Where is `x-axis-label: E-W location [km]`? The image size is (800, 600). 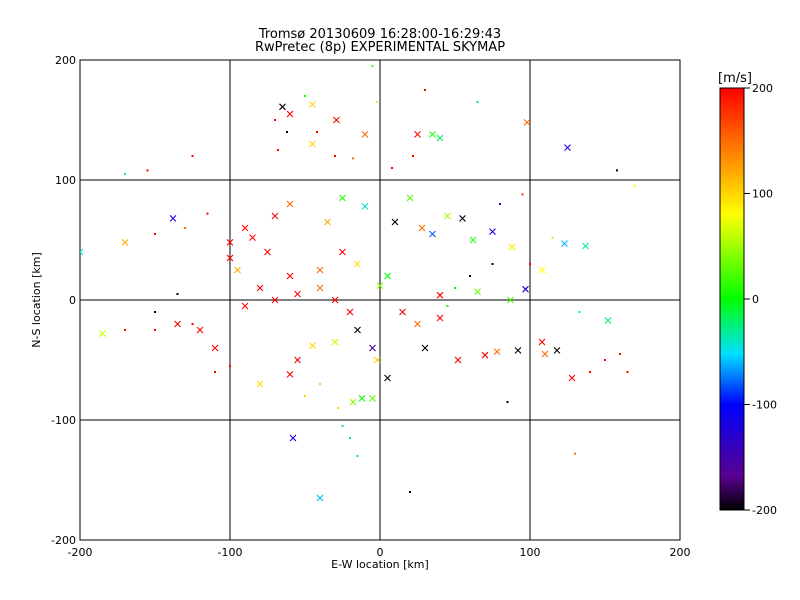 x-axis-label: E-W location [km] is located at coordinates (380, 564).